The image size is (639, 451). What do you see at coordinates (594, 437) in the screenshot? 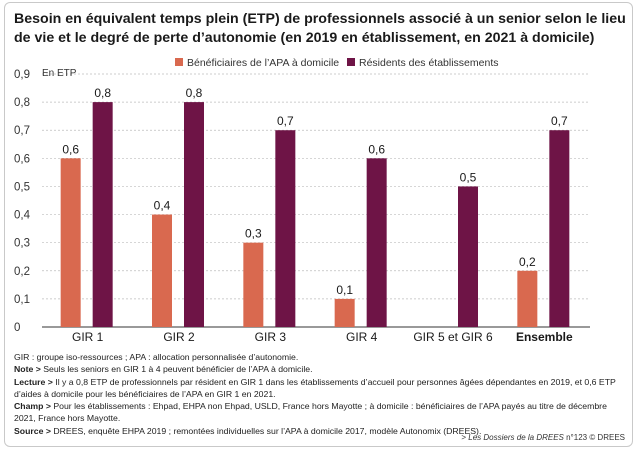
I see `credit-suffix: n°123 © DREES` at bounding box center [594, 437].